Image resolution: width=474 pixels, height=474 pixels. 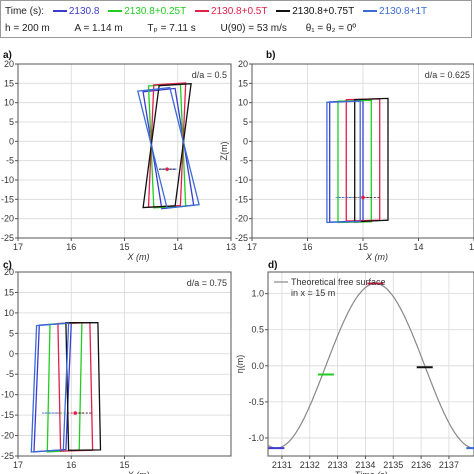 I want to click on x-tick-label: 2131, so click(x=282, y=465).